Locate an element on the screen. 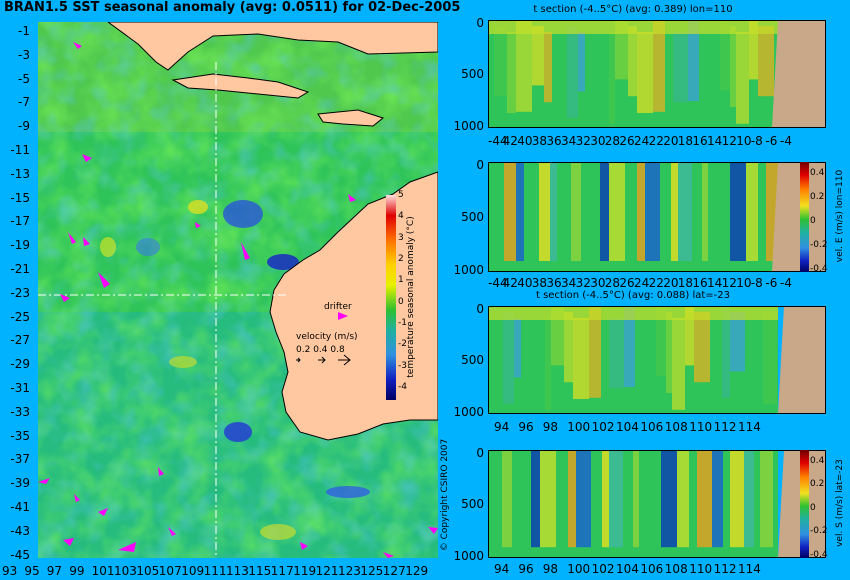  colorbar-tick-label: -3 is located at coordinates (402, 365).